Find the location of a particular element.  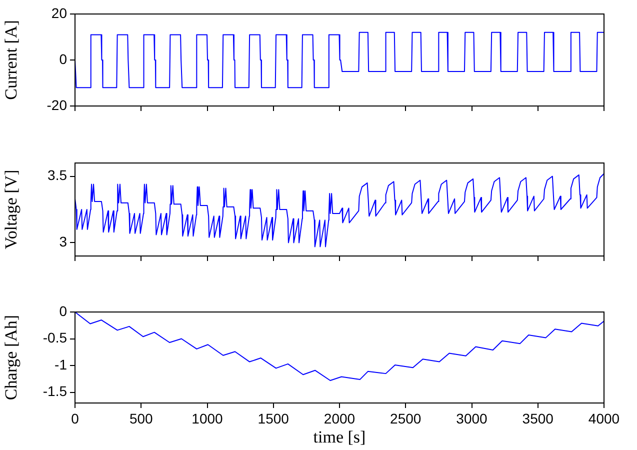

y-tick-label: -20 is located at coordinates (57, 104).